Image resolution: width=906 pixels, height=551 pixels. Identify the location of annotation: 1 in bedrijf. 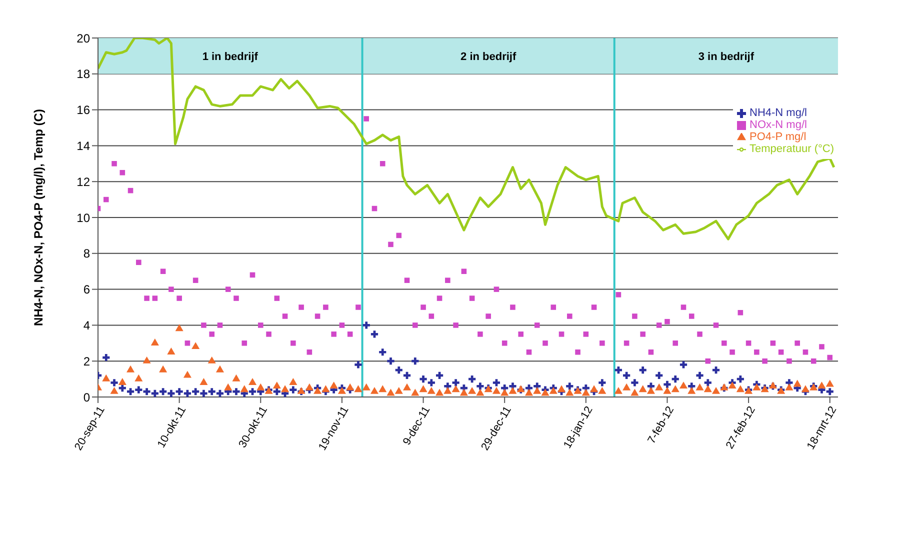
(230, 56).